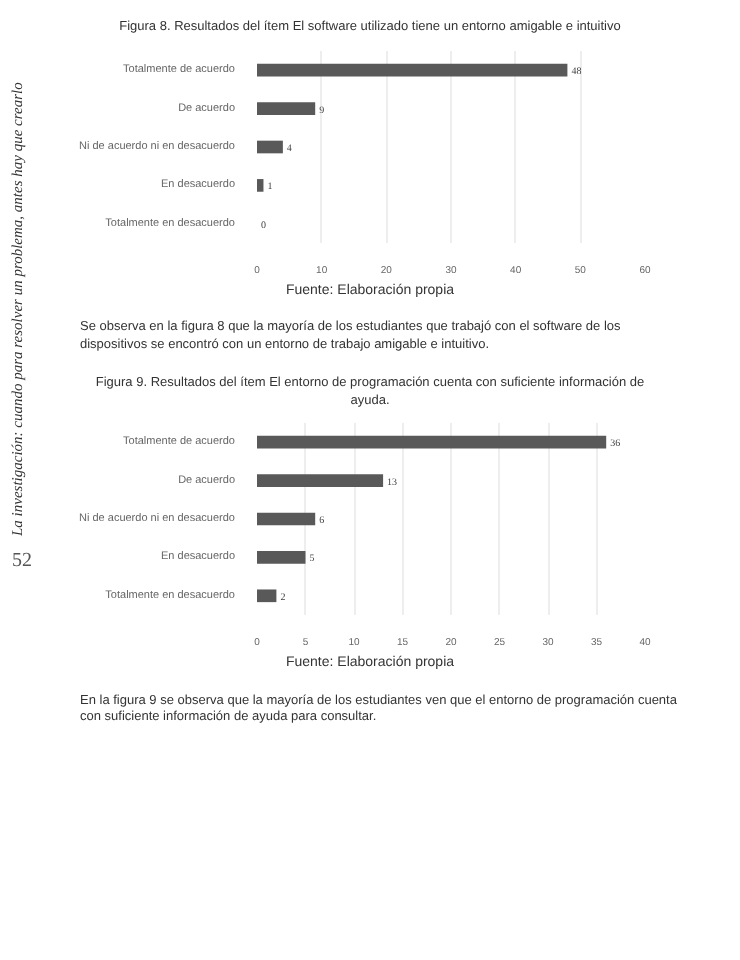 The image size is (740, 960). What do you see at coordinates (22, 562) in the screenshot?
I see `text: 52` at bounding box center [22, 562].